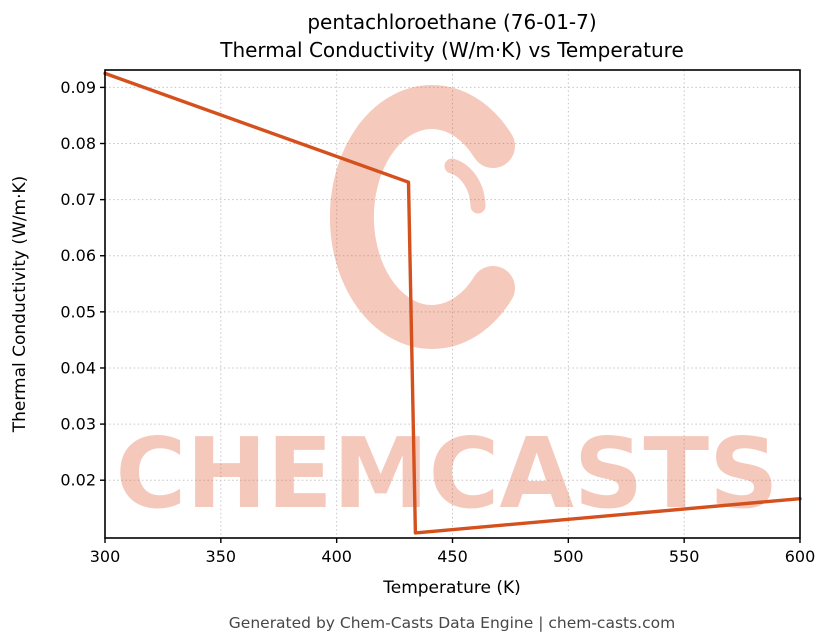 The width and height of the screenshot is (836, 644). Describe the element at coordinates (422, 217) in the screenshot. I see `chemcasts-logo-icon` at that location.